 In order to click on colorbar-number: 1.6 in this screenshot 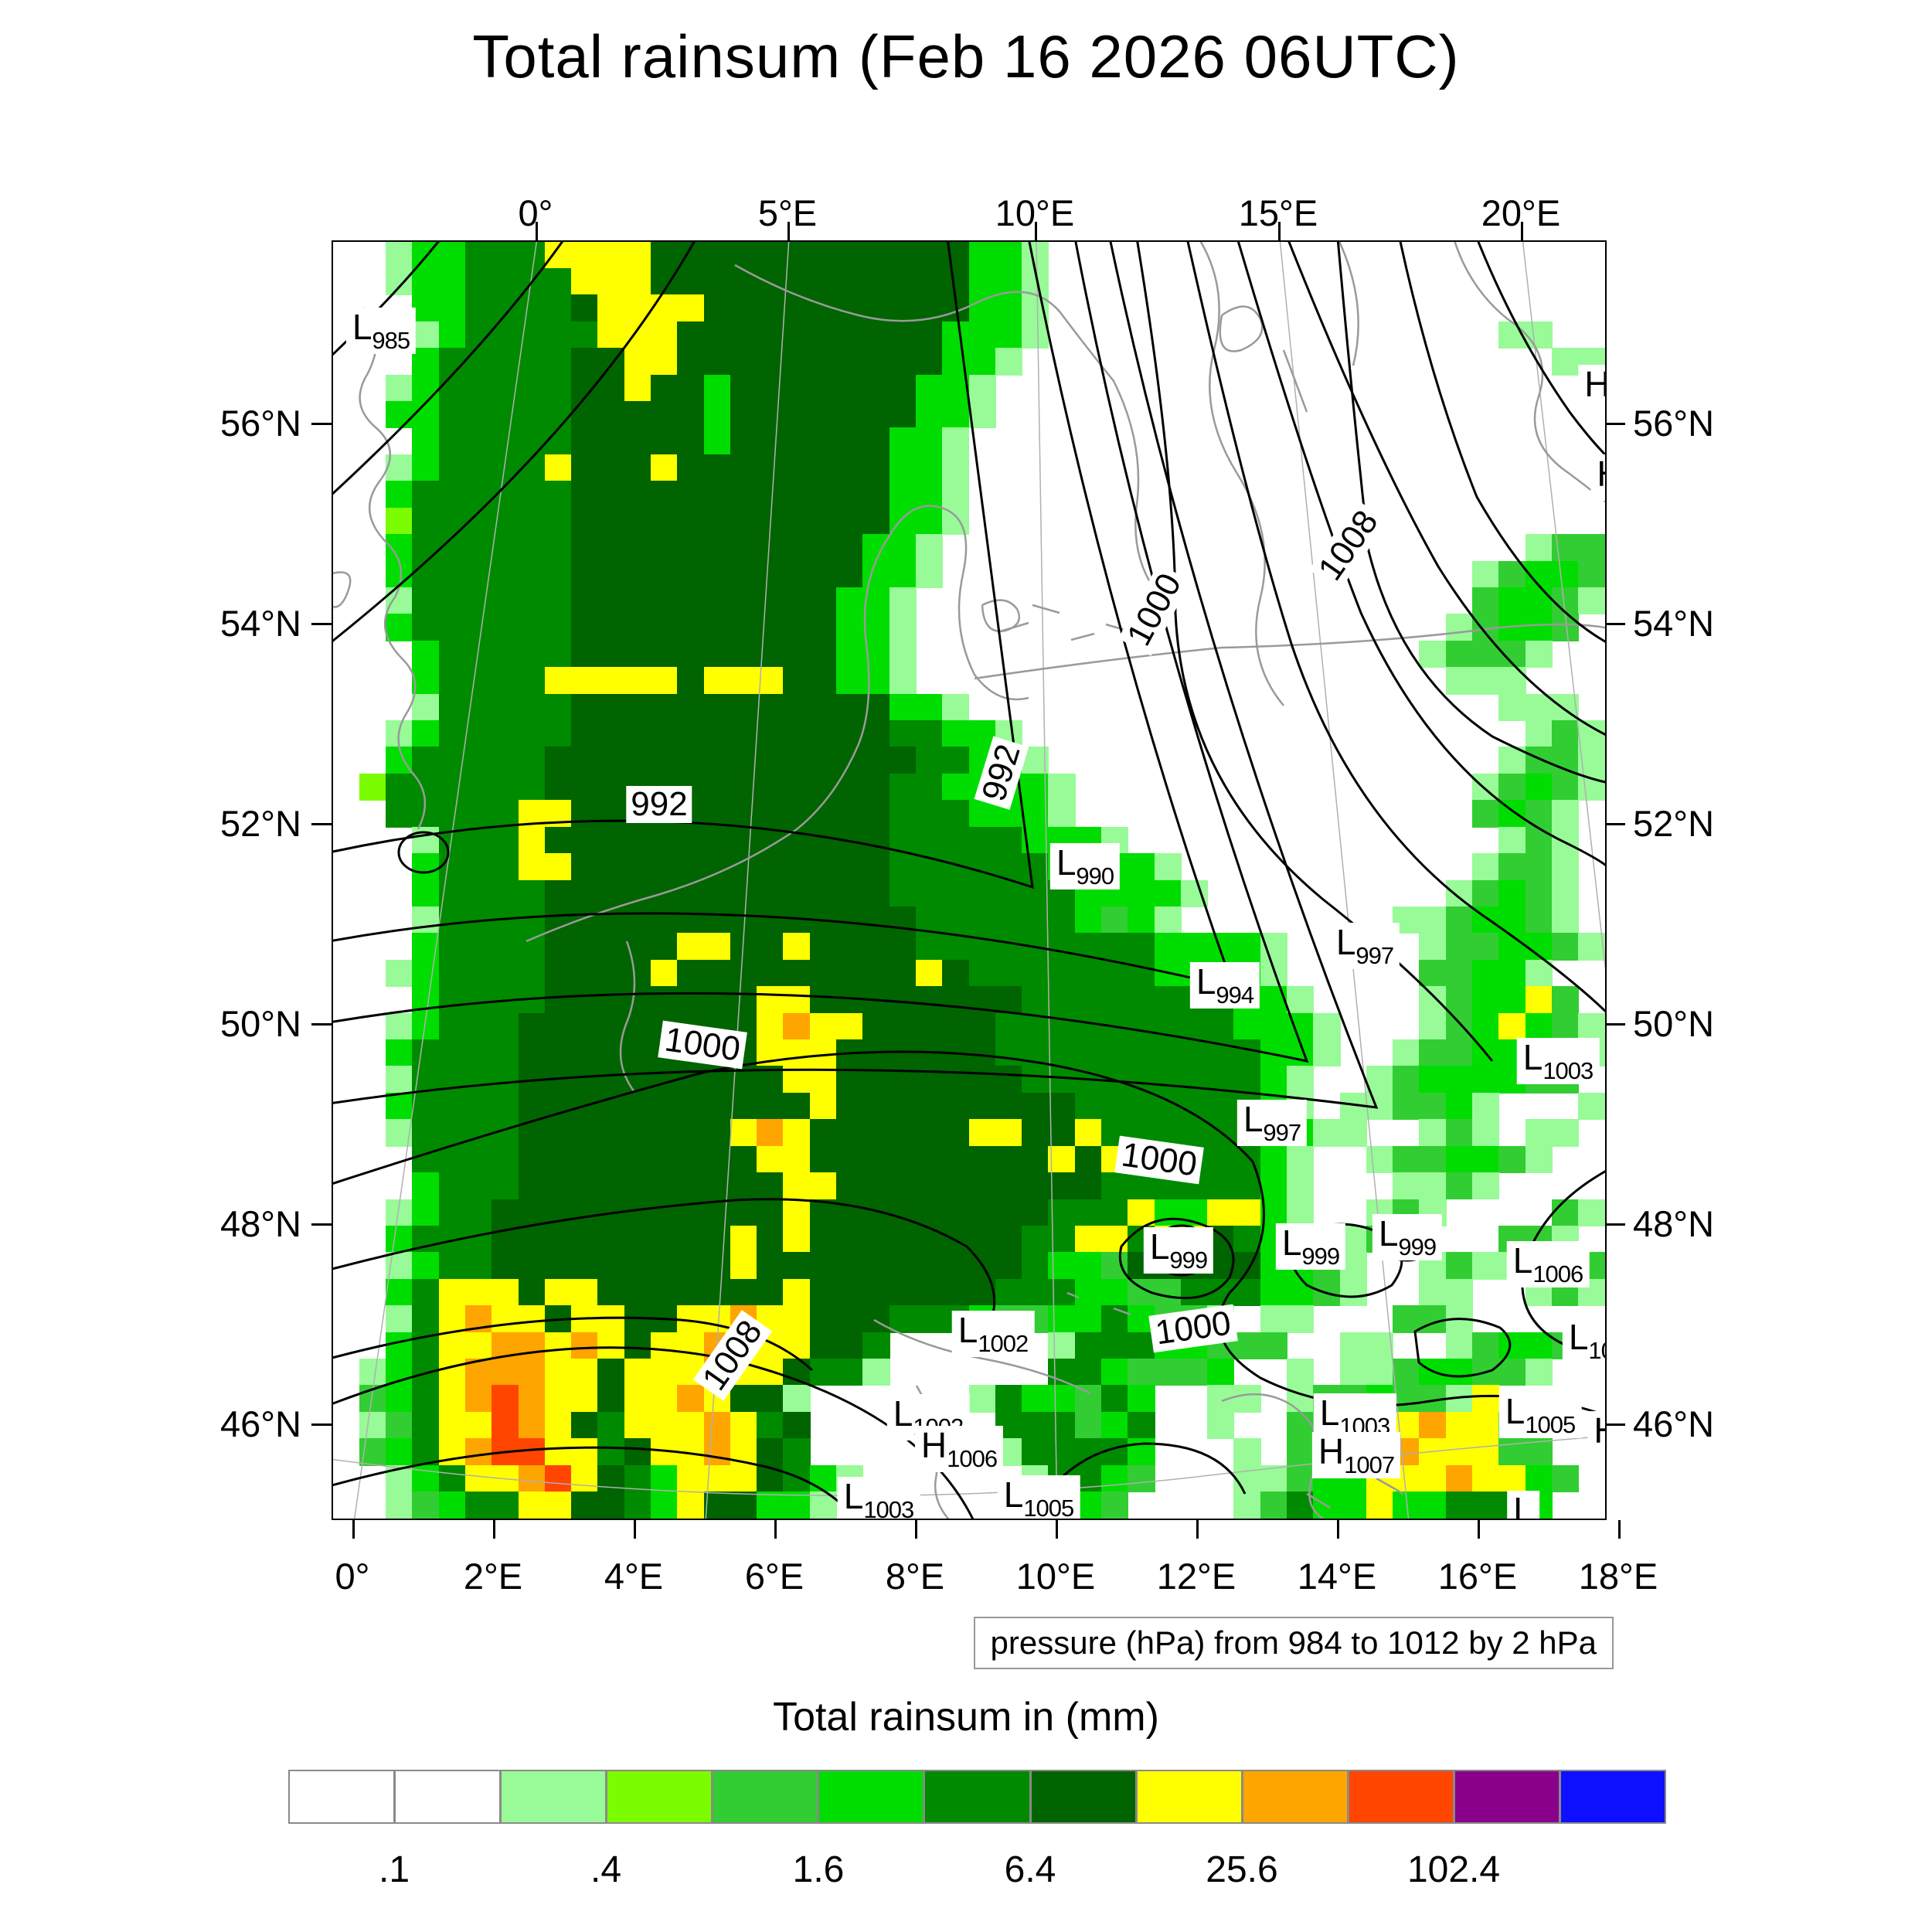, I will do `click(819, 1870)`.